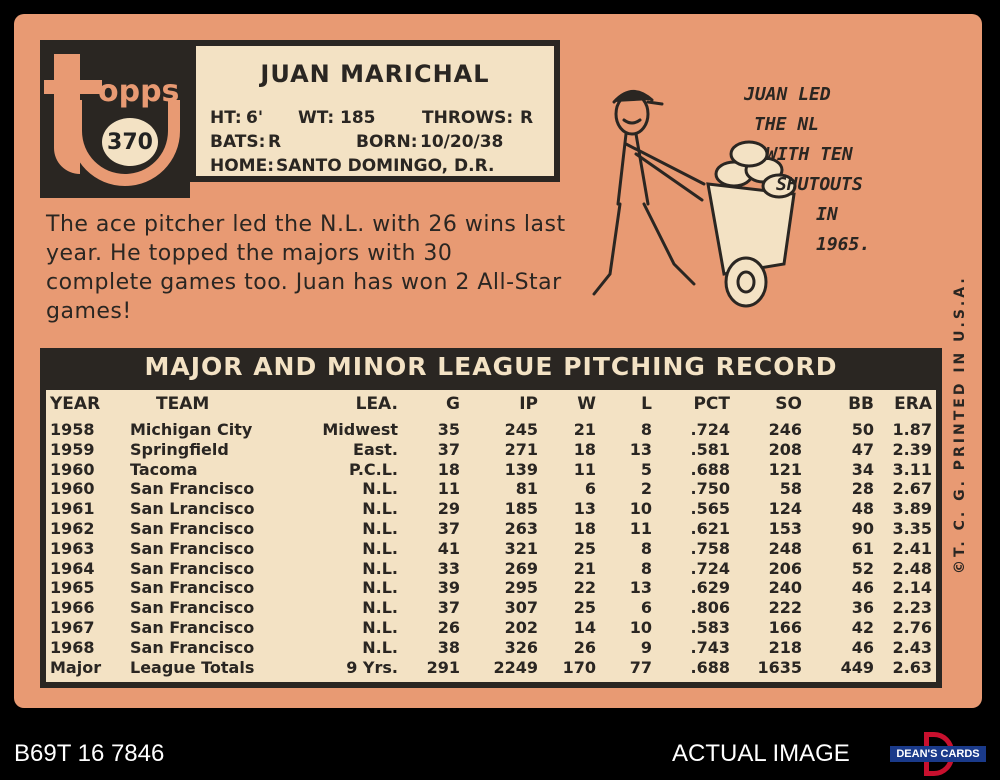 The height and width of the screenshot is (780, 1000). What do you see at coordinates (785, 647) in the screenshot?
I see `cell-so: 218` at bounding box center [785, 647].